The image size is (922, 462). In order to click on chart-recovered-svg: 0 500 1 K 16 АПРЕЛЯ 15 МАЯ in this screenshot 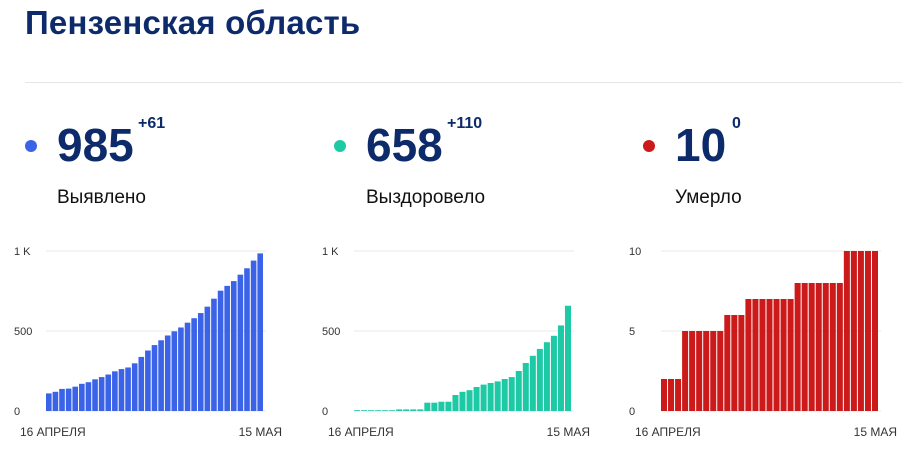, I will do `click(456, 342)`.